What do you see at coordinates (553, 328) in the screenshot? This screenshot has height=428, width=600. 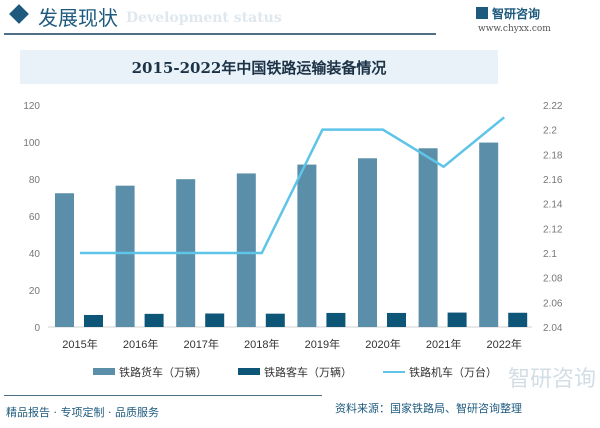 I see `y-right-tick-label: 2.04` at bounding box center [553, 328].